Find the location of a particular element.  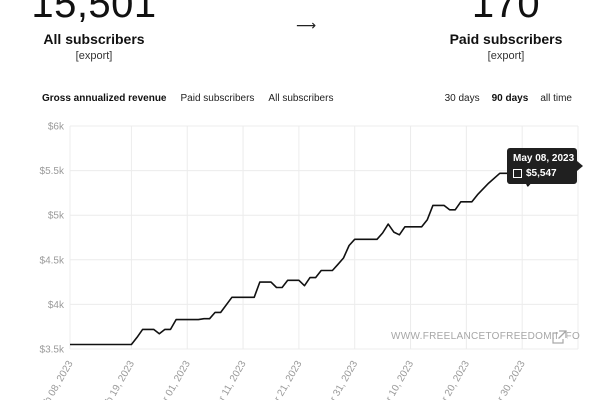

x-tick-label: Feb 19, 2023 is located at coordinates (117, 379).